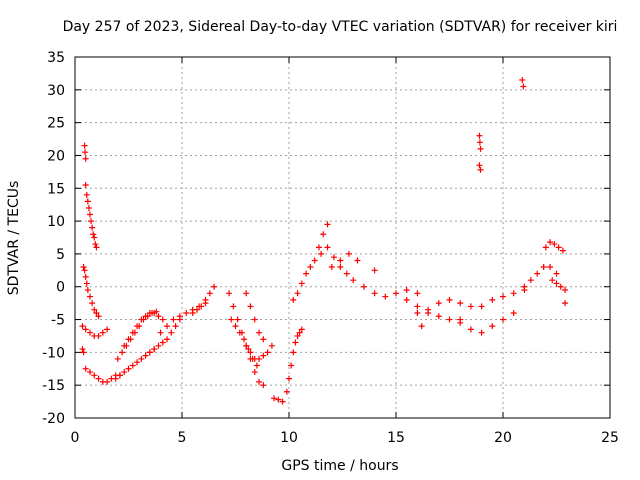  What do you see at coordinates (60, 288) in the screenshot?
I see `y-tick-label: 0` at bounding box center [60, 288].